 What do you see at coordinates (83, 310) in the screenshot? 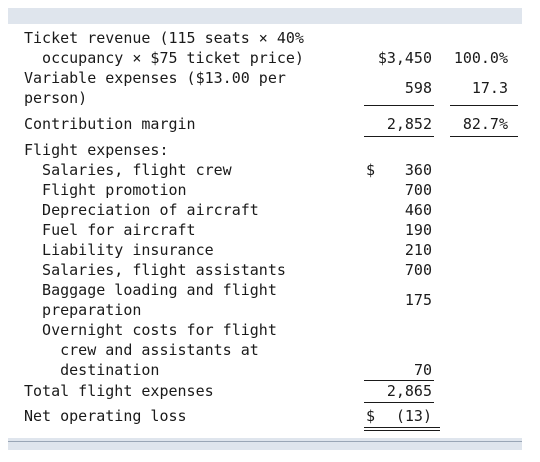
I see `flight-expense-label-line-2: preparation` at bounding box center [83, 310].